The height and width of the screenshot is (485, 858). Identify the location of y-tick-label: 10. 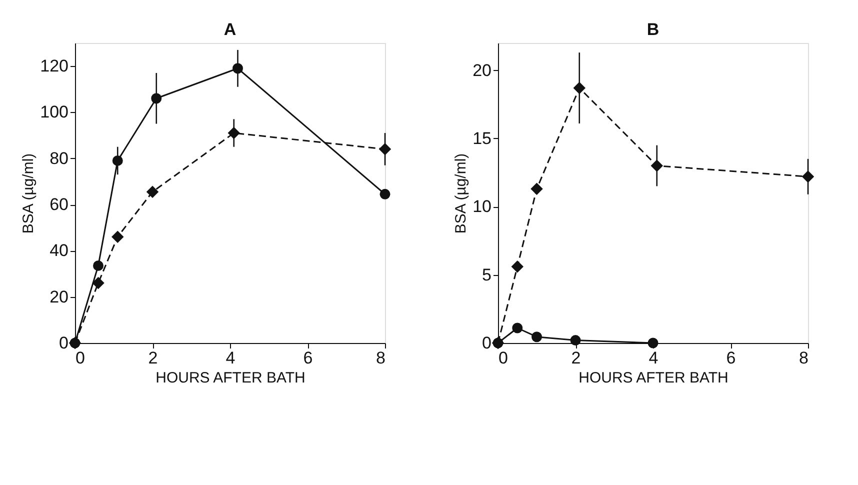
(482, 206).